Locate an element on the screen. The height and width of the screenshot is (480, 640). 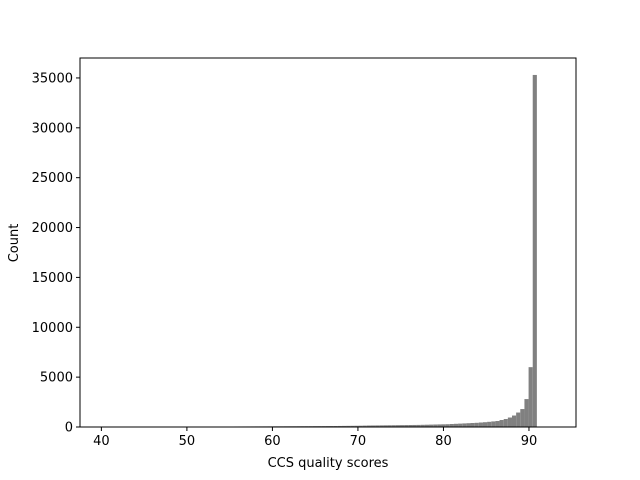
y-tick-label: 5000 is located at coordinates (56, 378).